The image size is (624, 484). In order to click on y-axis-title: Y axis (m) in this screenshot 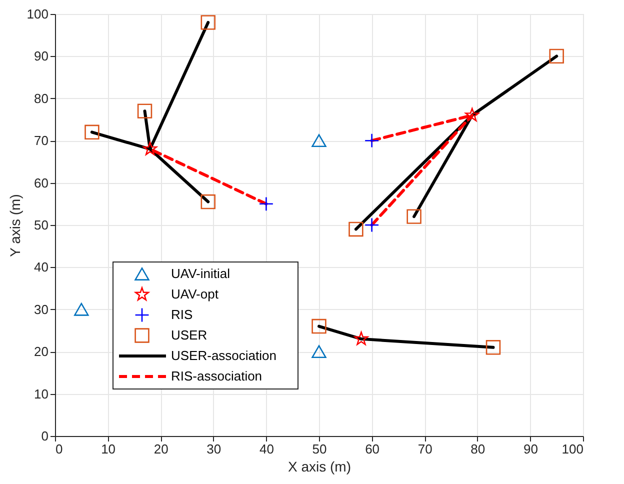, I will do `click(14, 225)`.